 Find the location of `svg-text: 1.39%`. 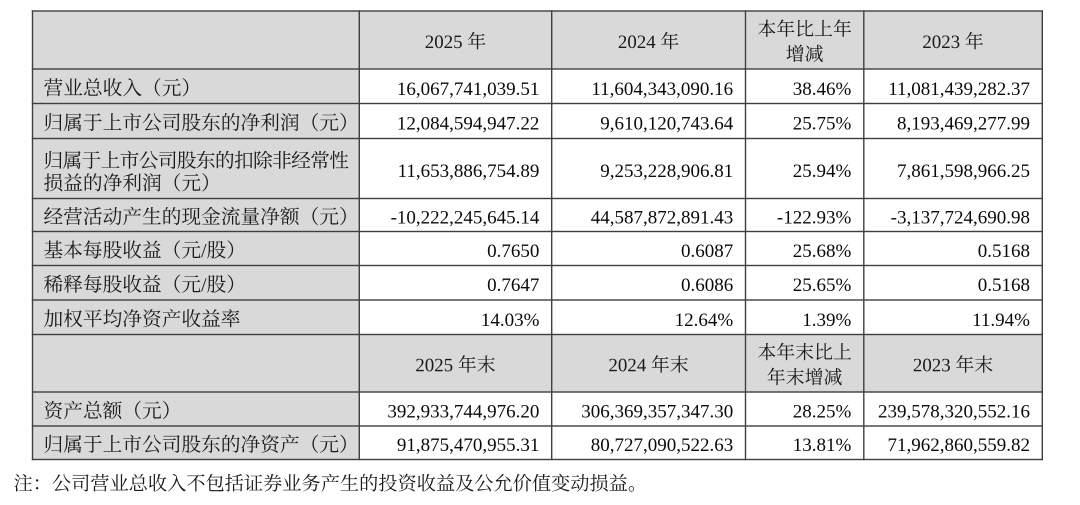

svg-text: 1.39% is located at coordinates (826, 320).